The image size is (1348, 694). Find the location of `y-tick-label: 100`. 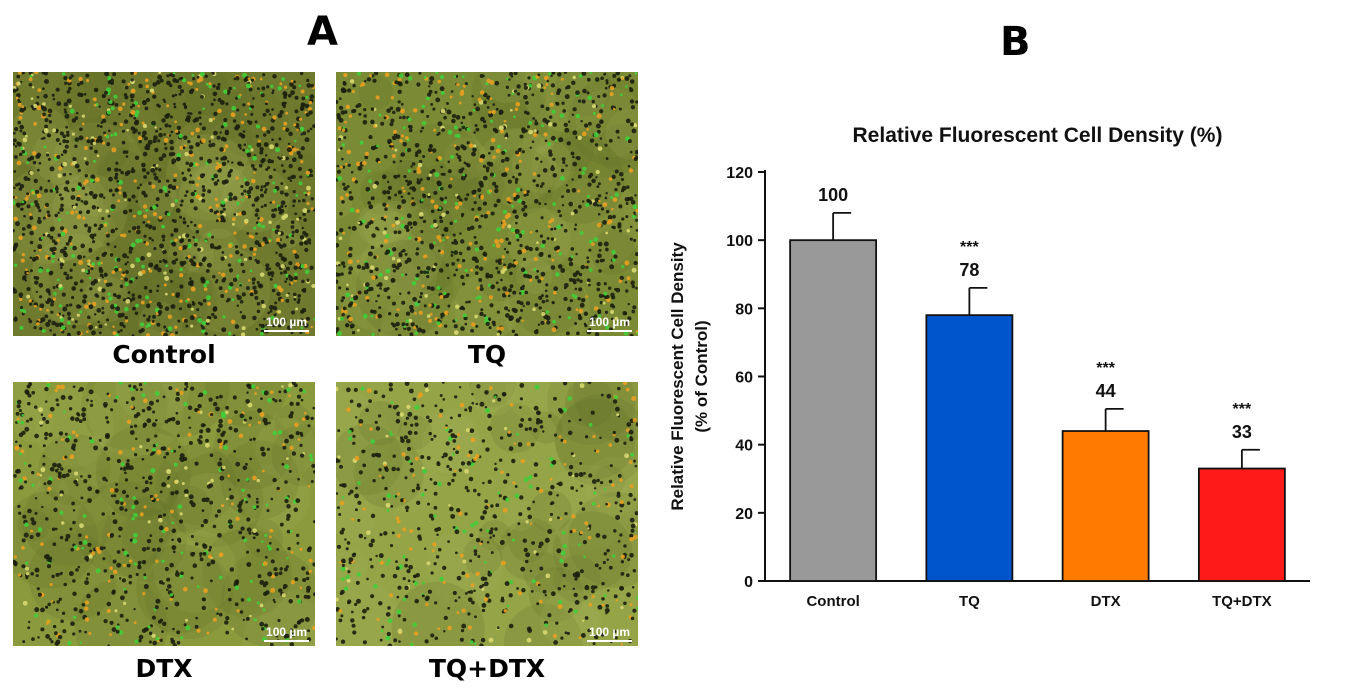

y-tick-label: 100 is located at coordinates (739, 241).